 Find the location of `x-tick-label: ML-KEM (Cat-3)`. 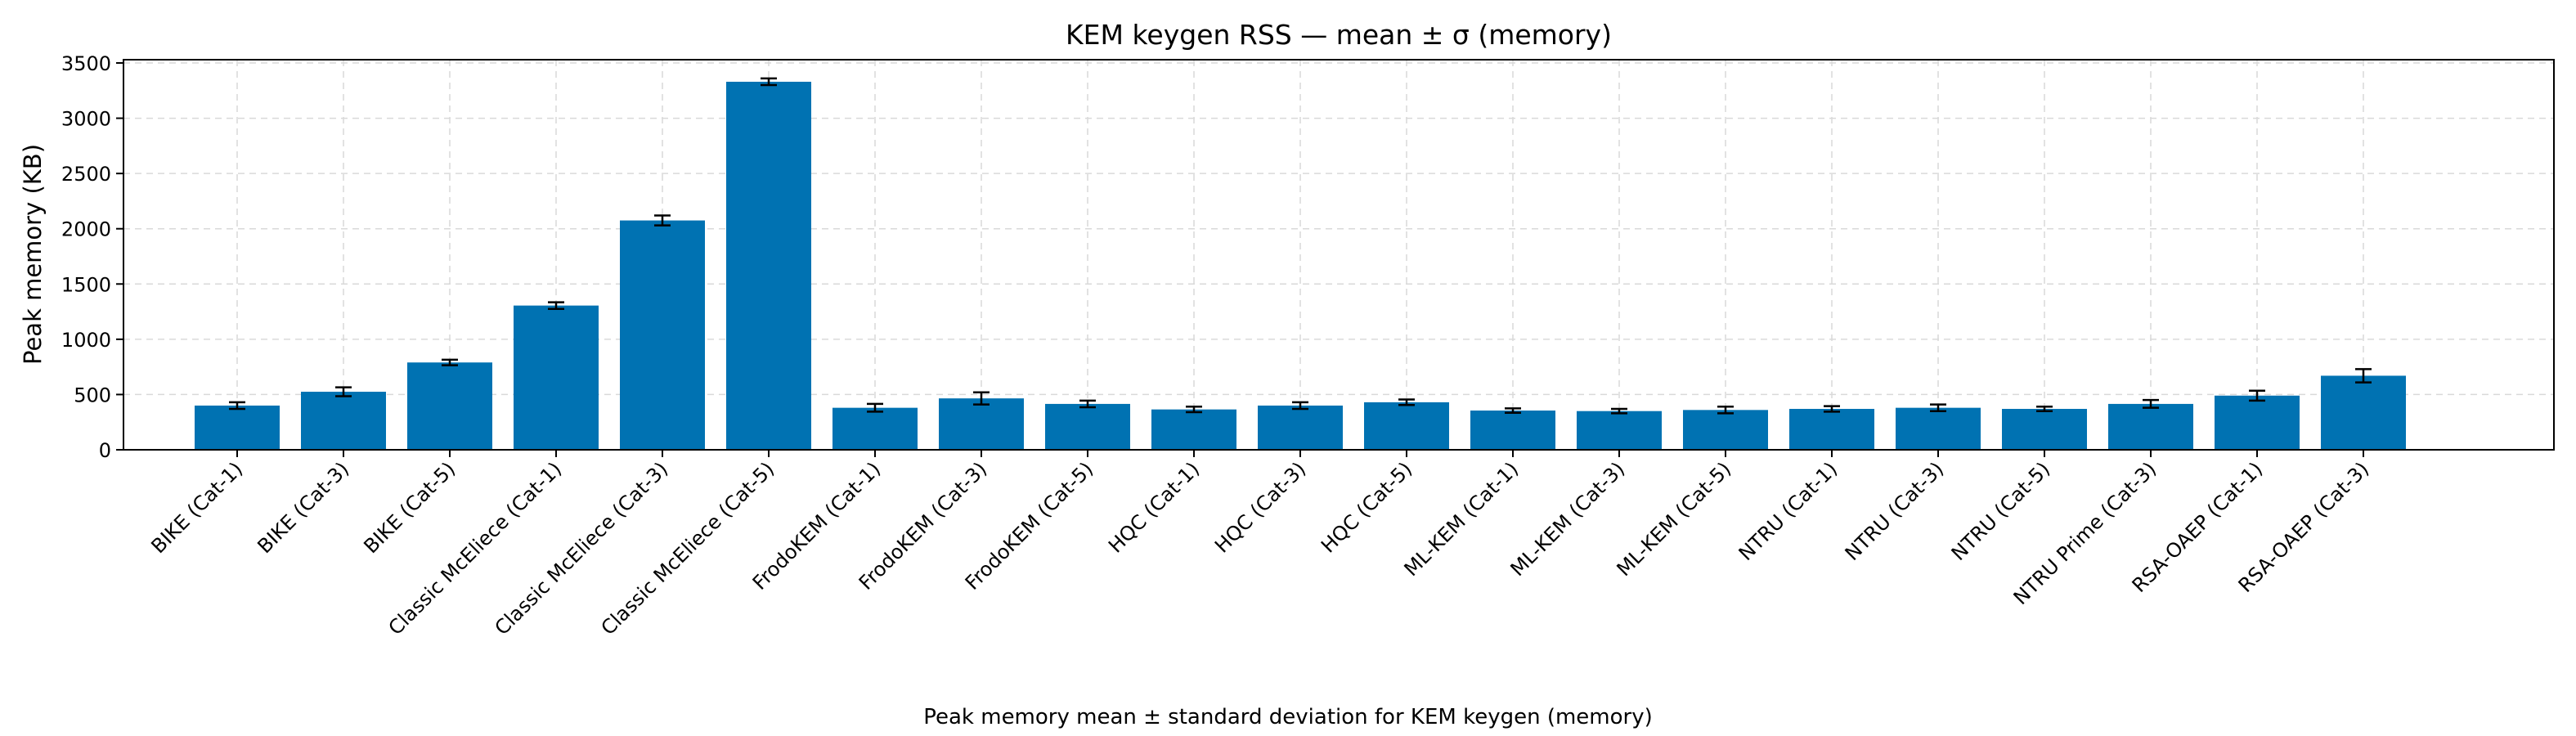

x-tick-label: ML-KEM (Cat-3) is located at coordinates (1568, 519).